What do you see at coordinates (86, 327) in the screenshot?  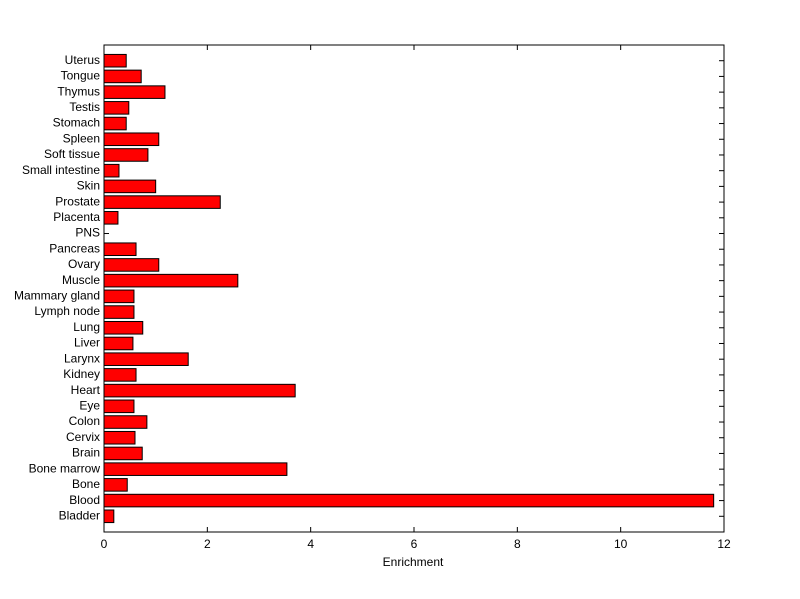 I see `y-tick-label: Lung` at bounding box center [86, 327].